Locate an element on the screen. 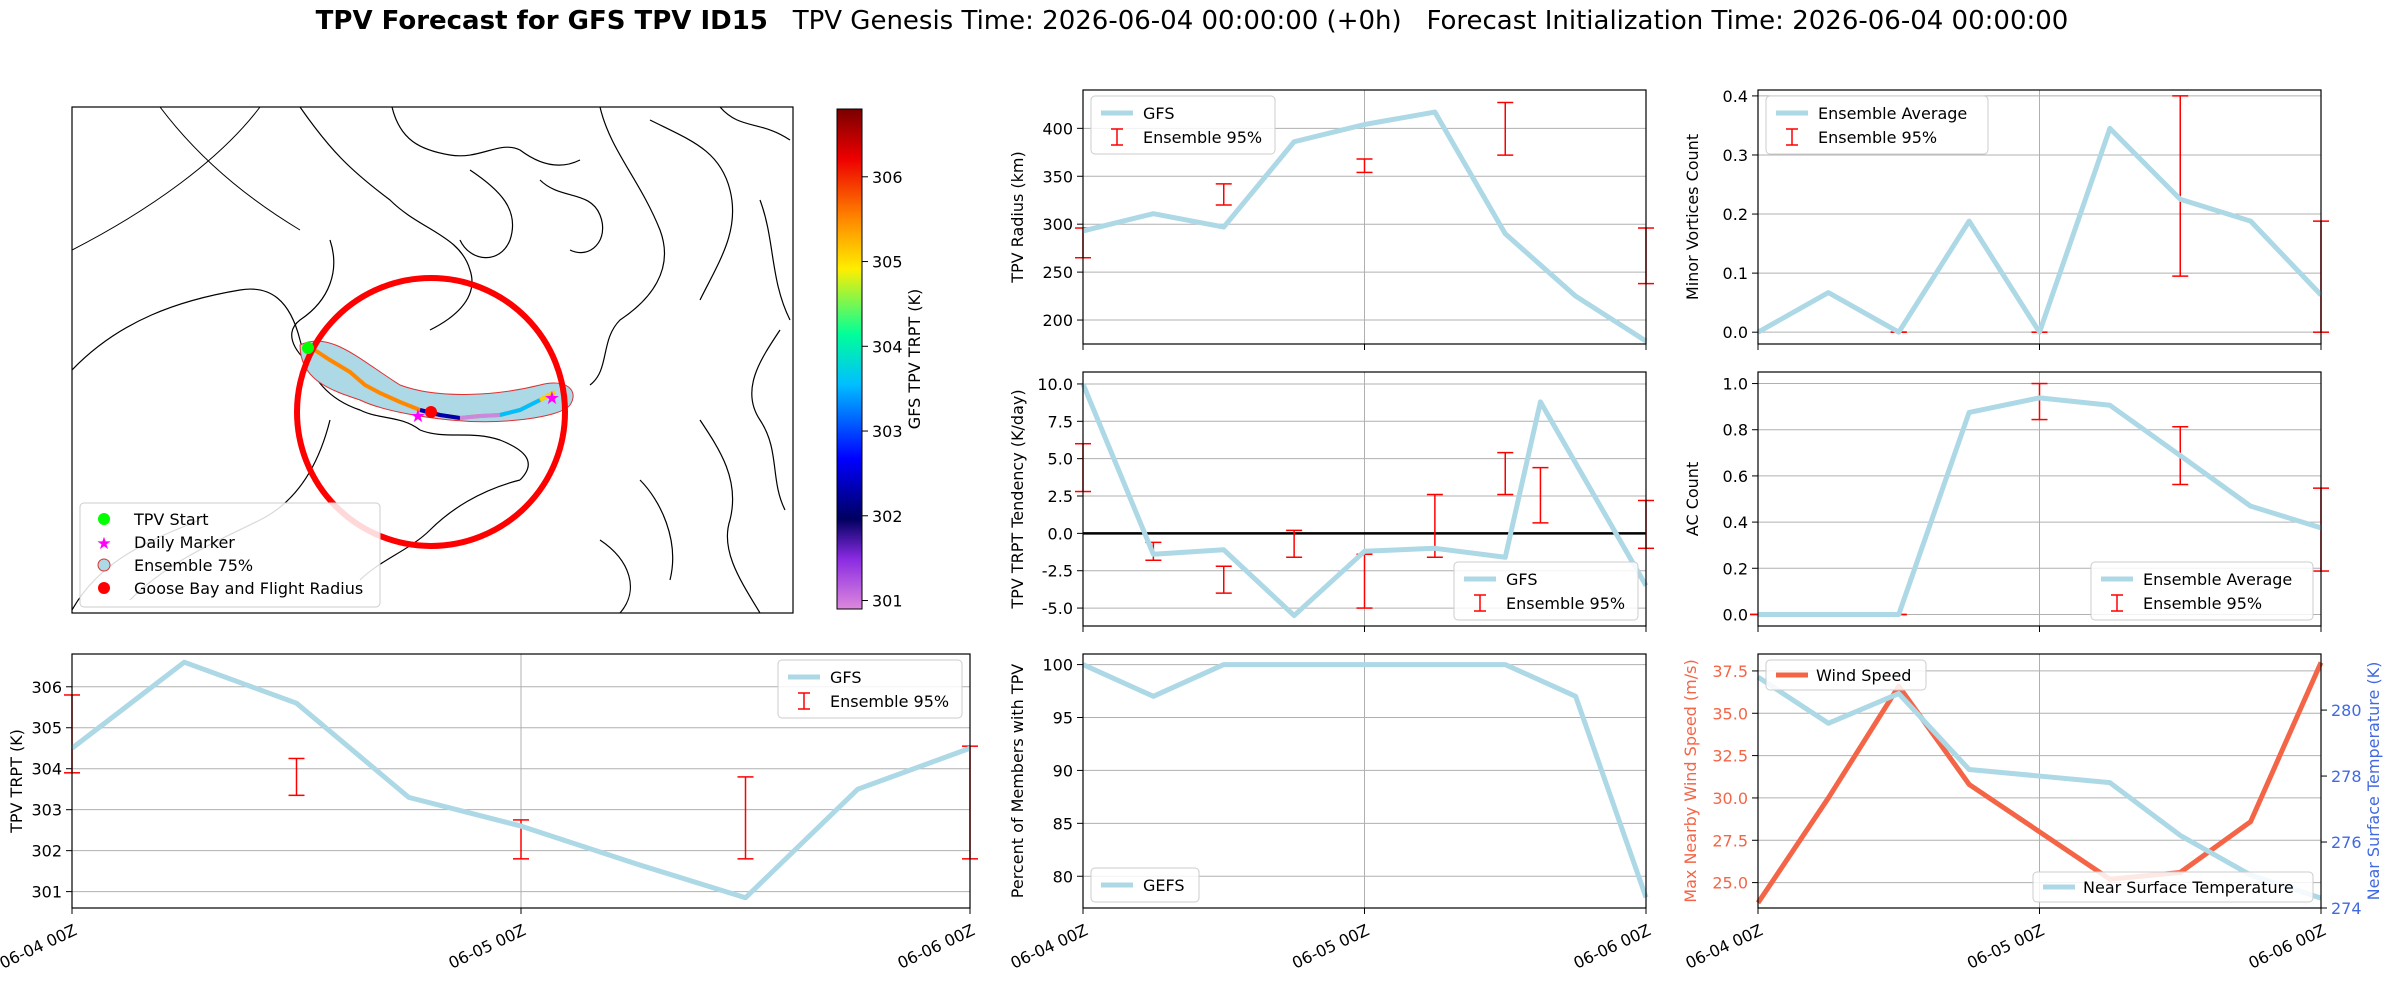  y-tick-label: 37.5 is located at coordinates (1730, 671).